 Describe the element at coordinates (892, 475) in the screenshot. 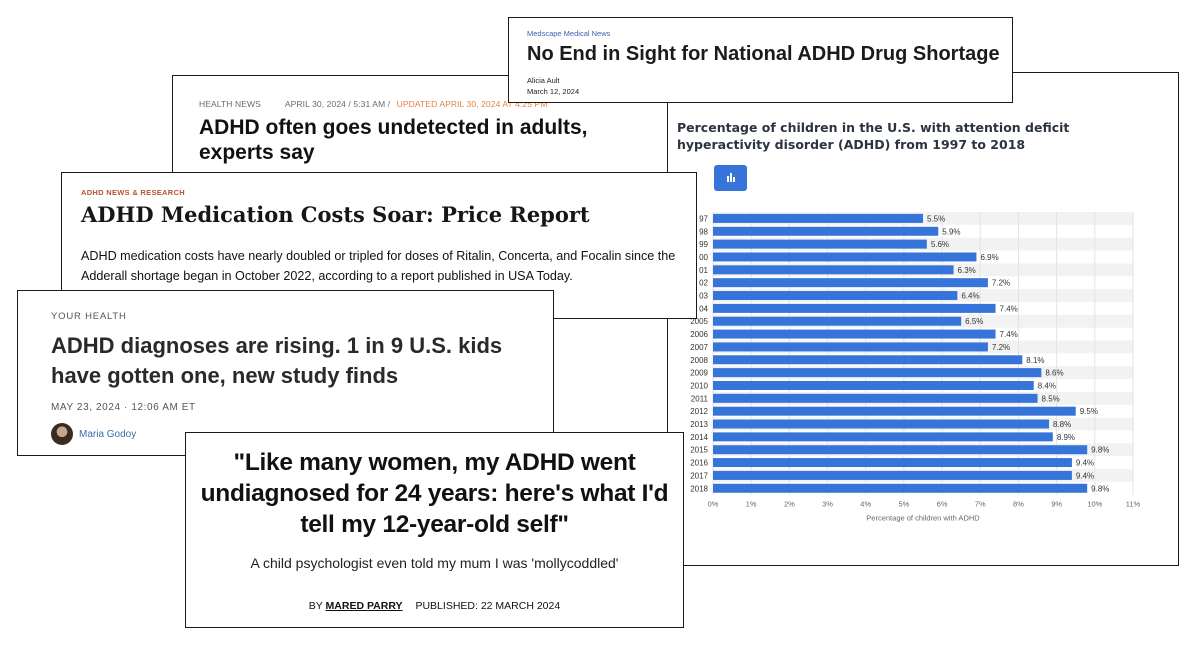

I see `bar-2017` at that location.